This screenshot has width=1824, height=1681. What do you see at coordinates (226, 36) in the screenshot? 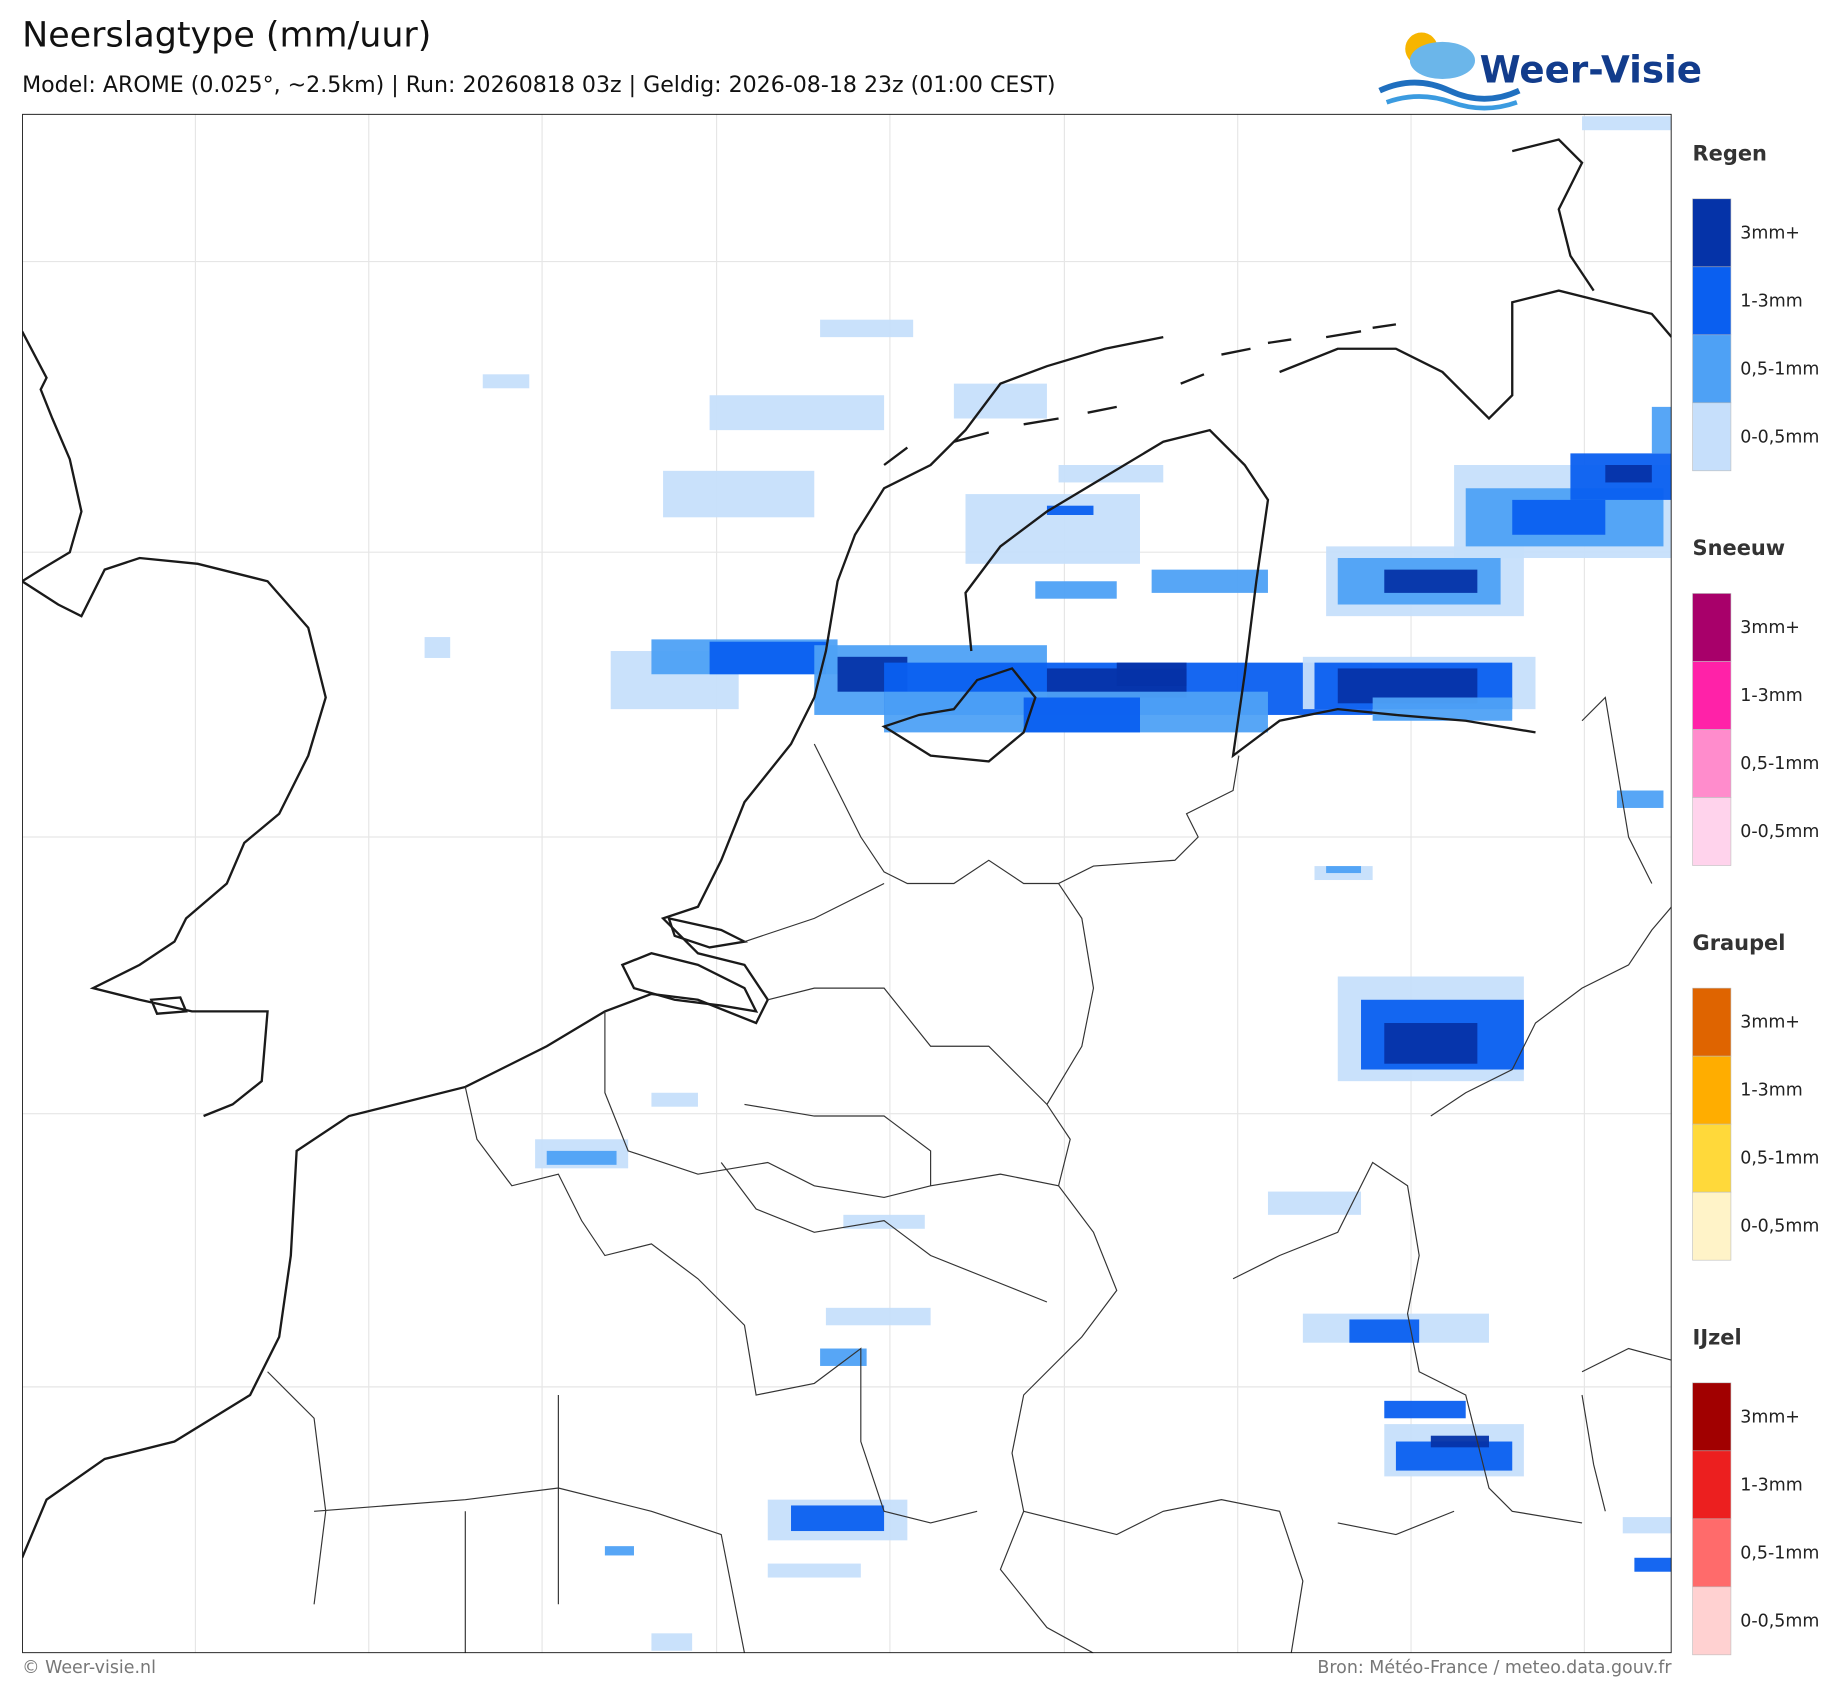
I see `title: Neerslagtype (mm/uur)` at bounding box center [226, 36].